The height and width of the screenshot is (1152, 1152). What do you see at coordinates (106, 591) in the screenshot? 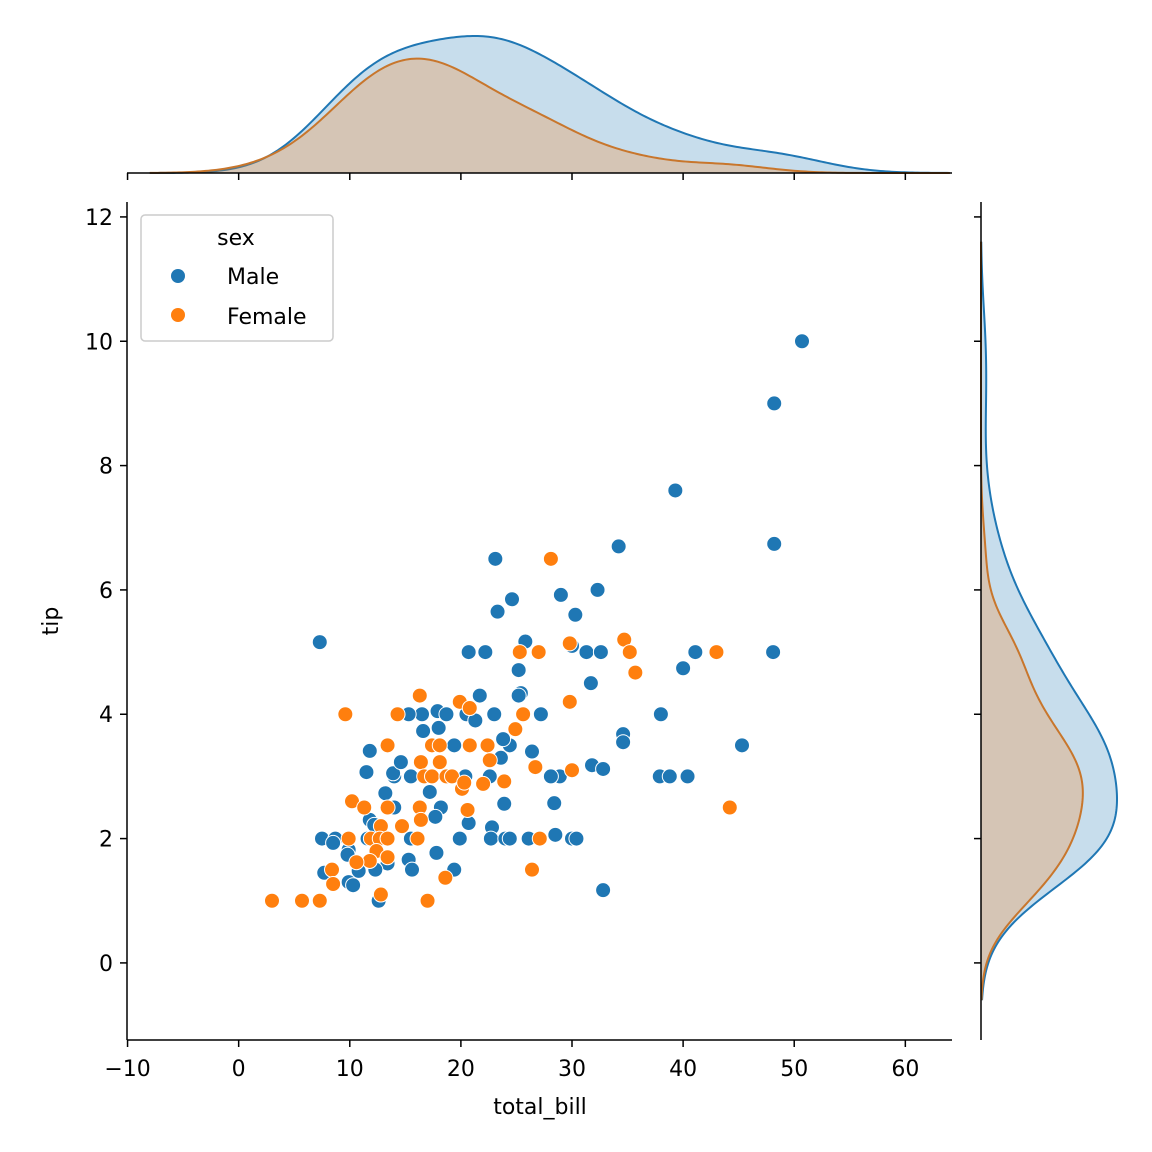
I see `y-tick-label: 6` at bounding box center [106, 591].